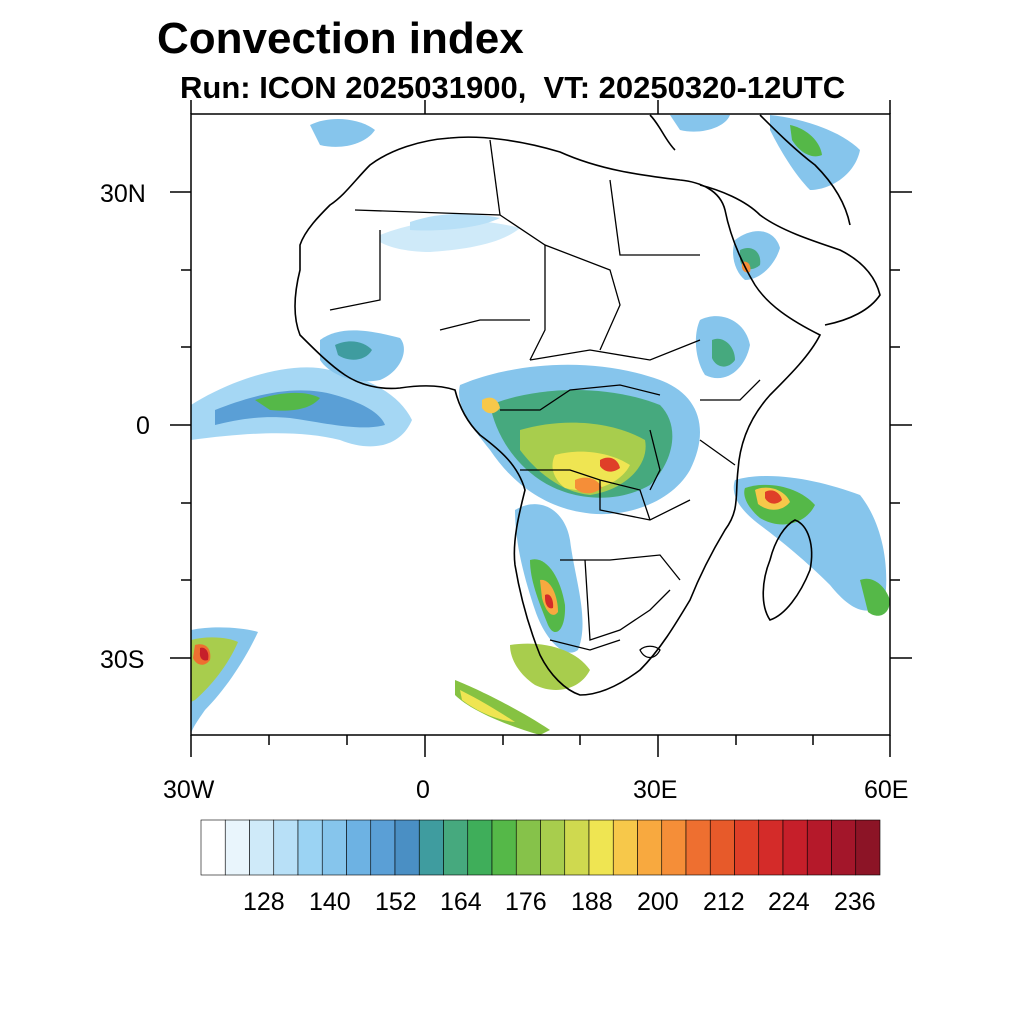 This screenshot has height=1024, width=1024. What do you see at coordinates (855, 902) in the screenshot?
I see `colorbar-label: 236` at bounding box center [855, 902].